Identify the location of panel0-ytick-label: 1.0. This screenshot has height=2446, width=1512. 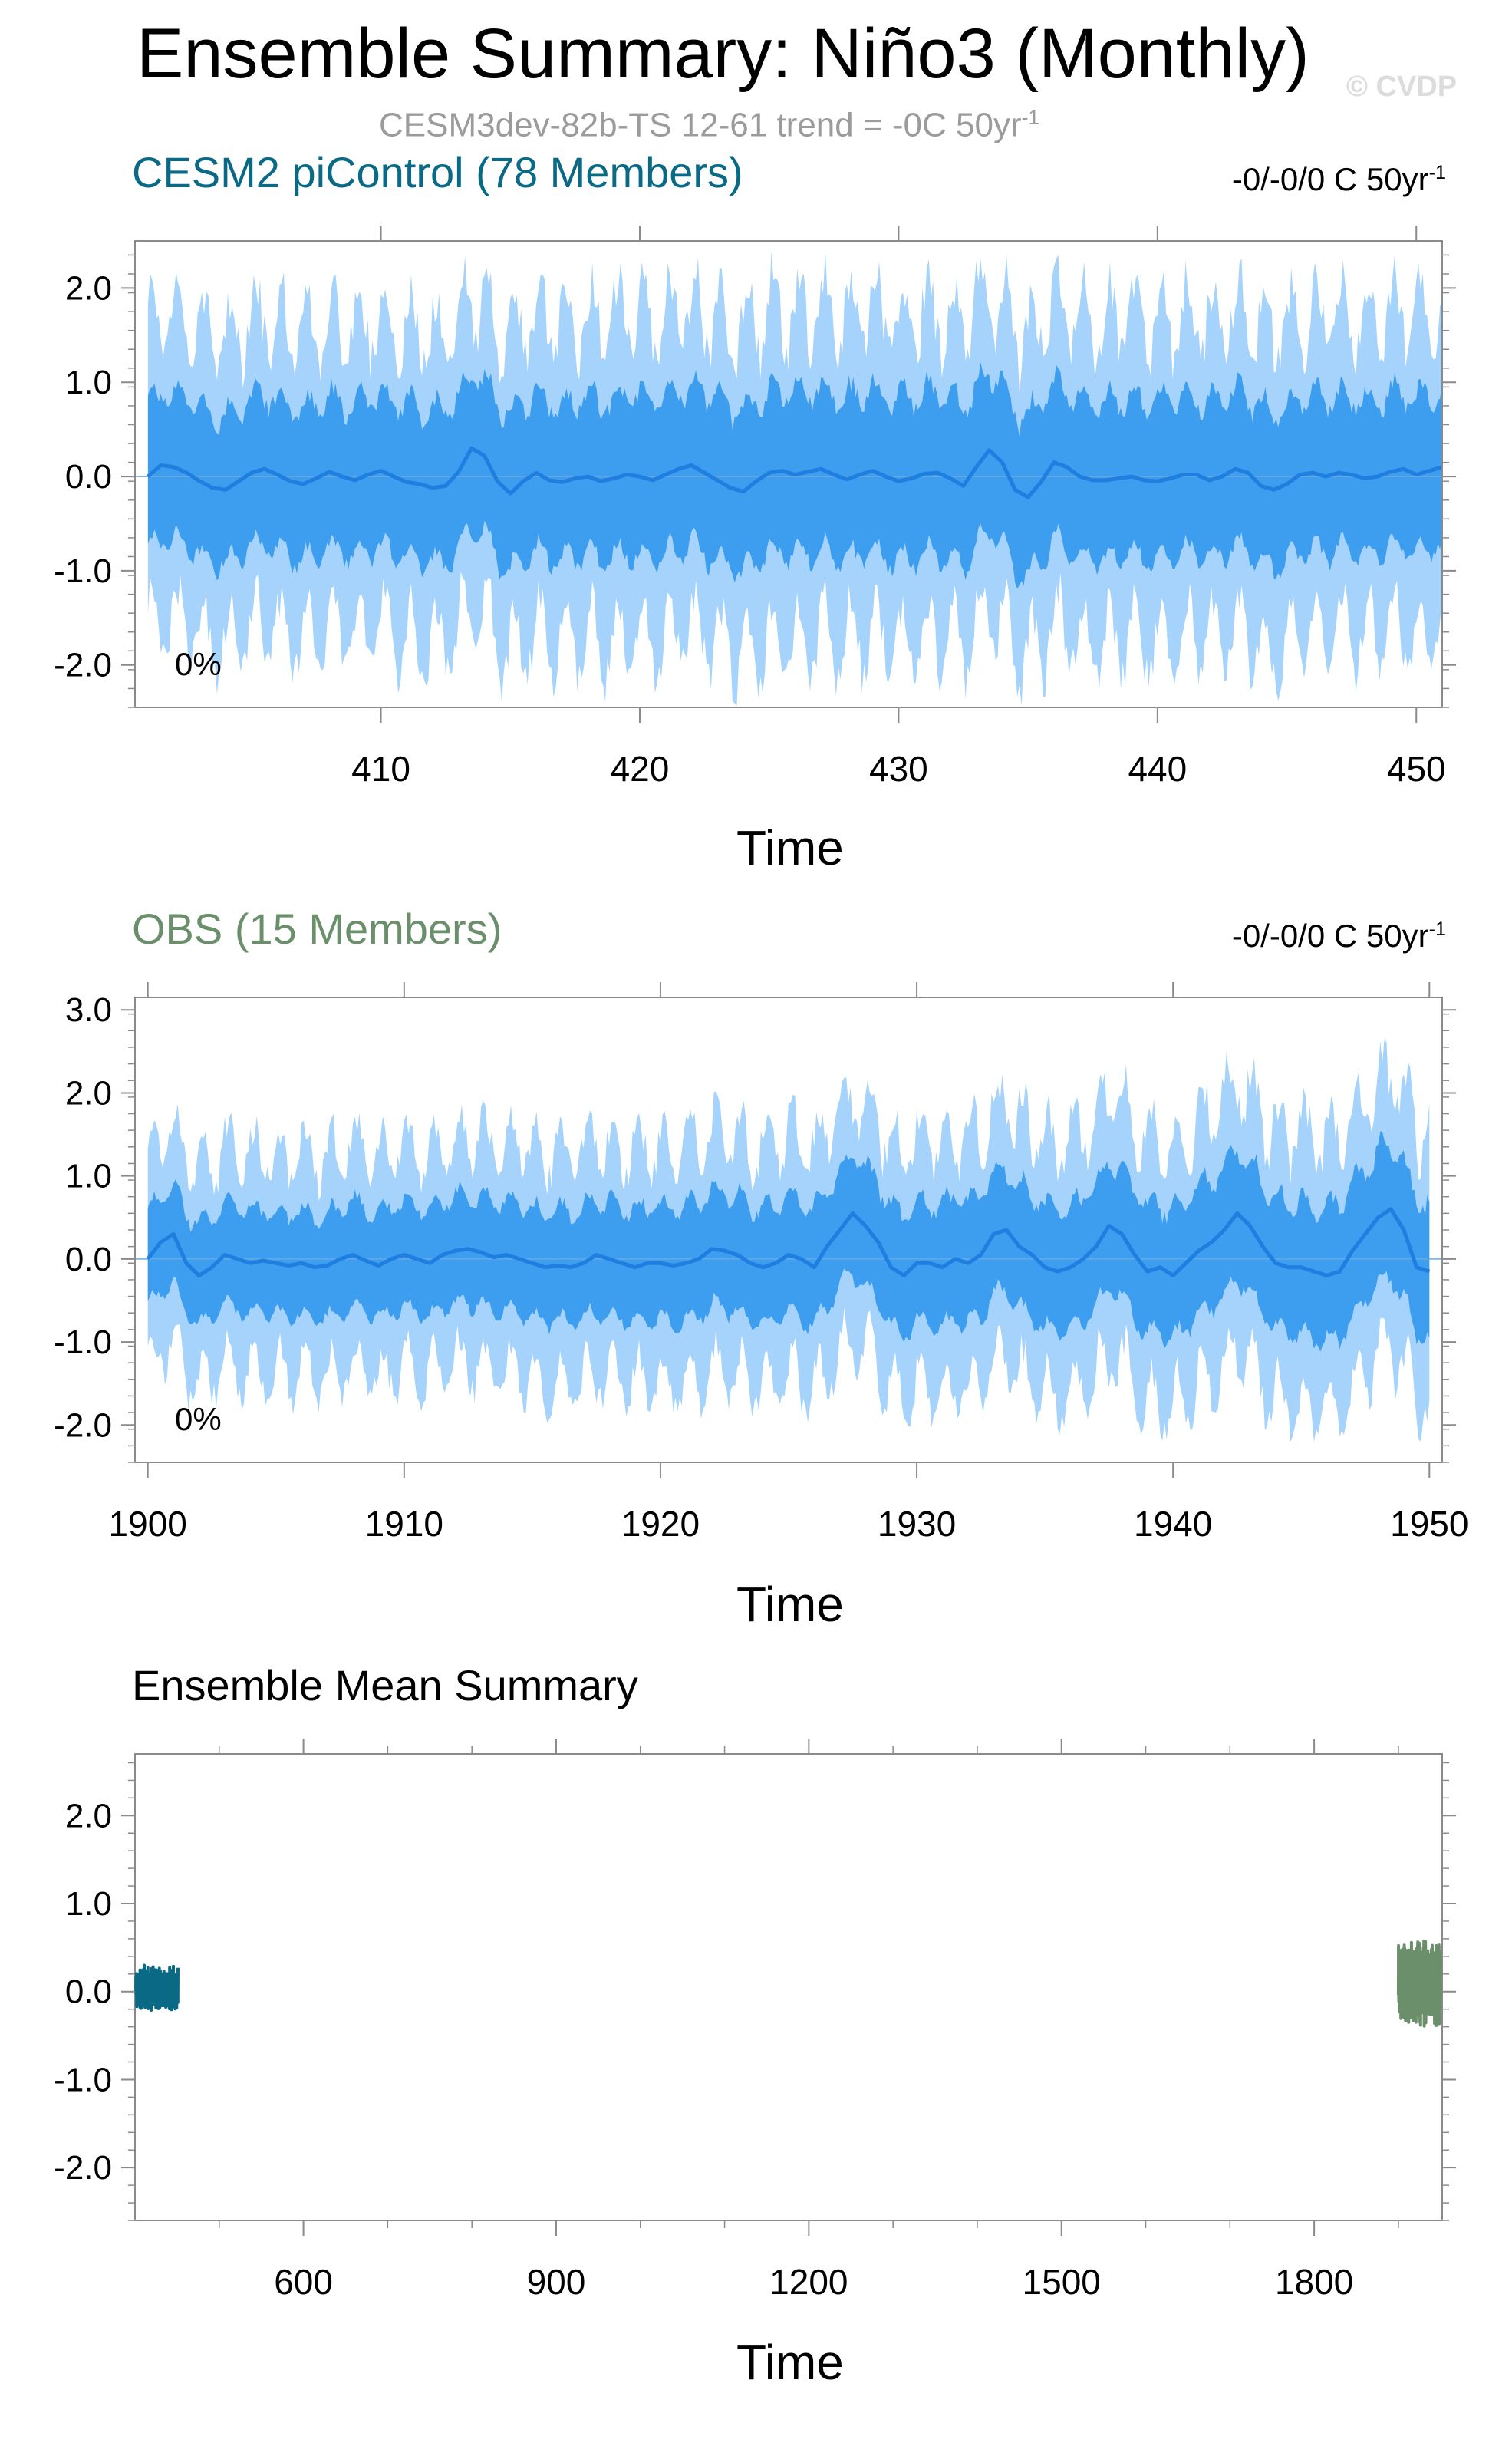
(88, 382).